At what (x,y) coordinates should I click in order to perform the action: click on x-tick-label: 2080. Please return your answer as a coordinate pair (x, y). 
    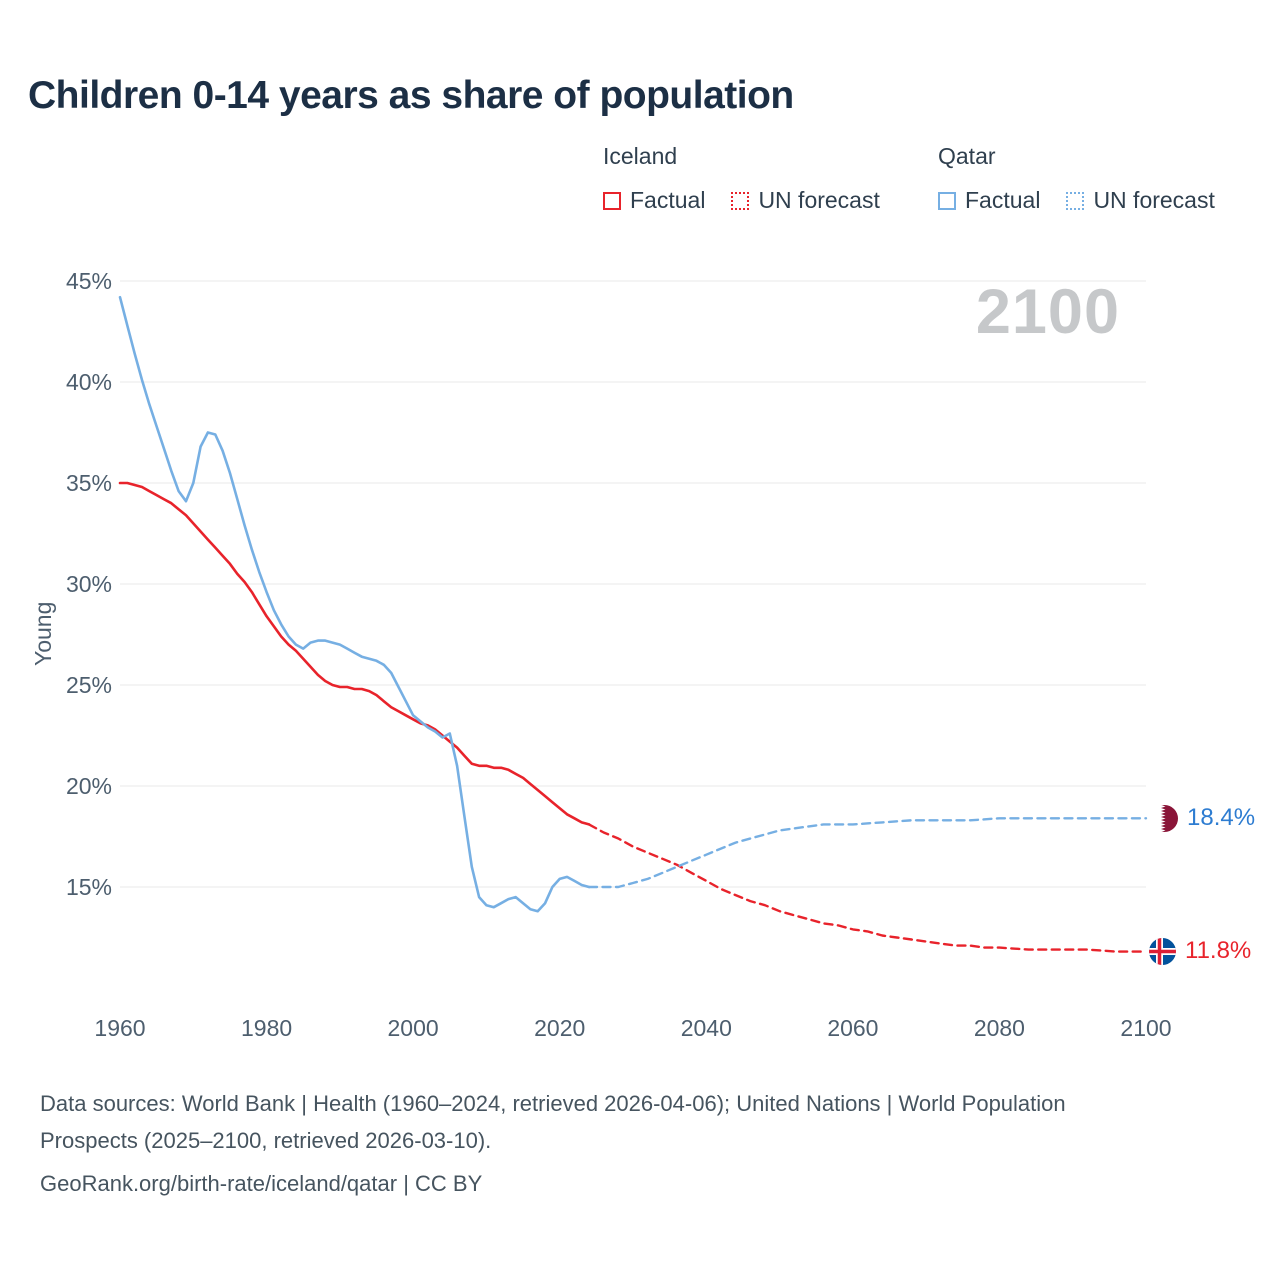
    Looking at the image, I should click on (999, 1028).